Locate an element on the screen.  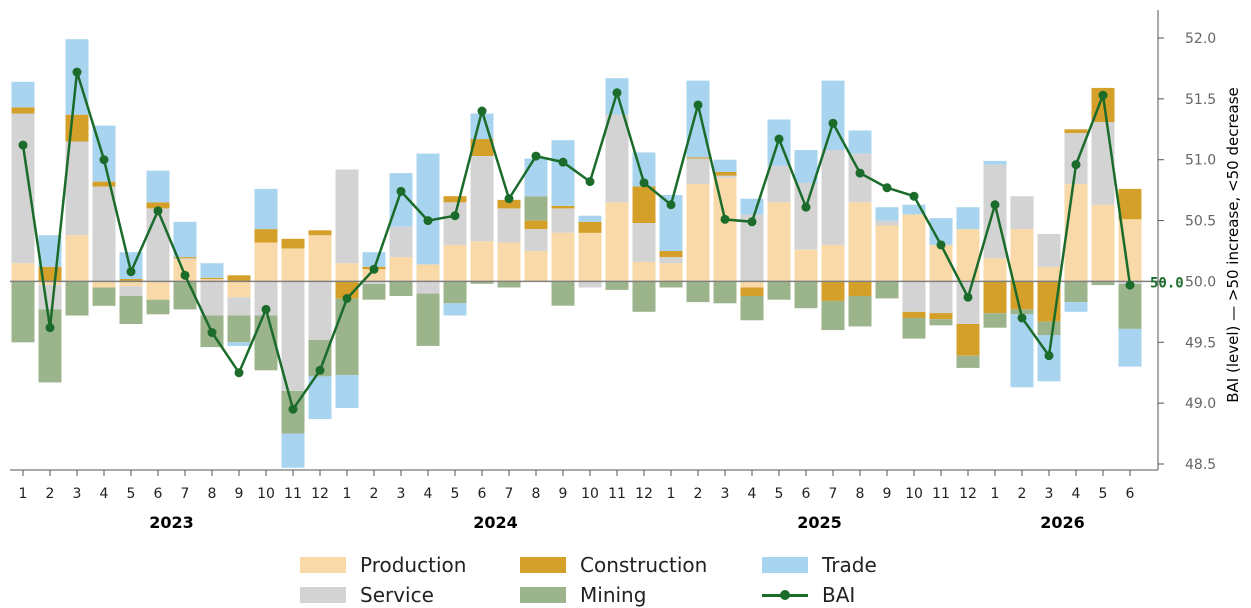
legend-item-service: Service is located at coordinates (367, 595).